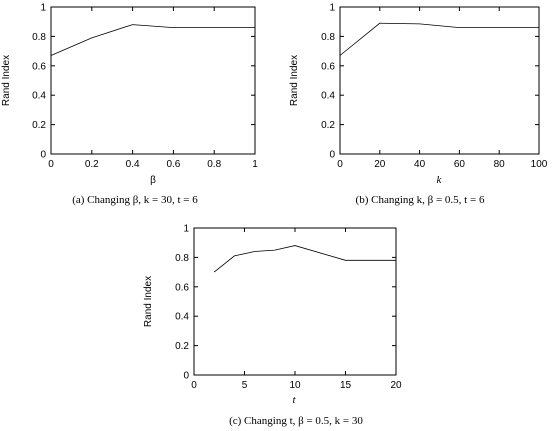  I want to click on x-tick-label: 0.2, so click(92, 164).